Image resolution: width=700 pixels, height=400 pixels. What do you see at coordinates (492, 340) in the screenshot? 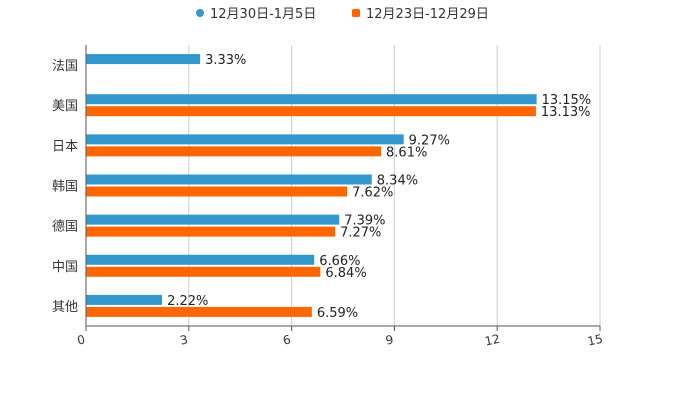
I see `x-tick-label: 12` at bounding box center [492, 340].